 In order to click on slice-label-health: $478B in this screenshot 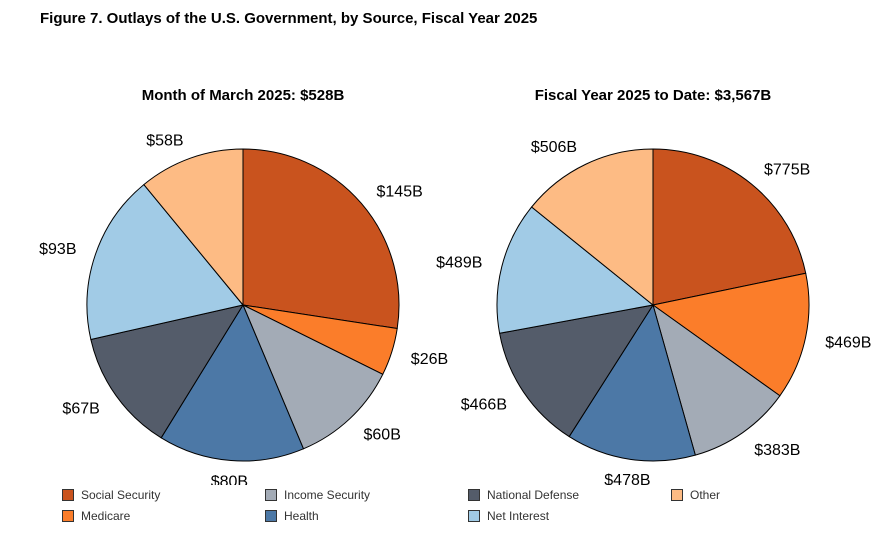, I will do `click(627, 478)`.